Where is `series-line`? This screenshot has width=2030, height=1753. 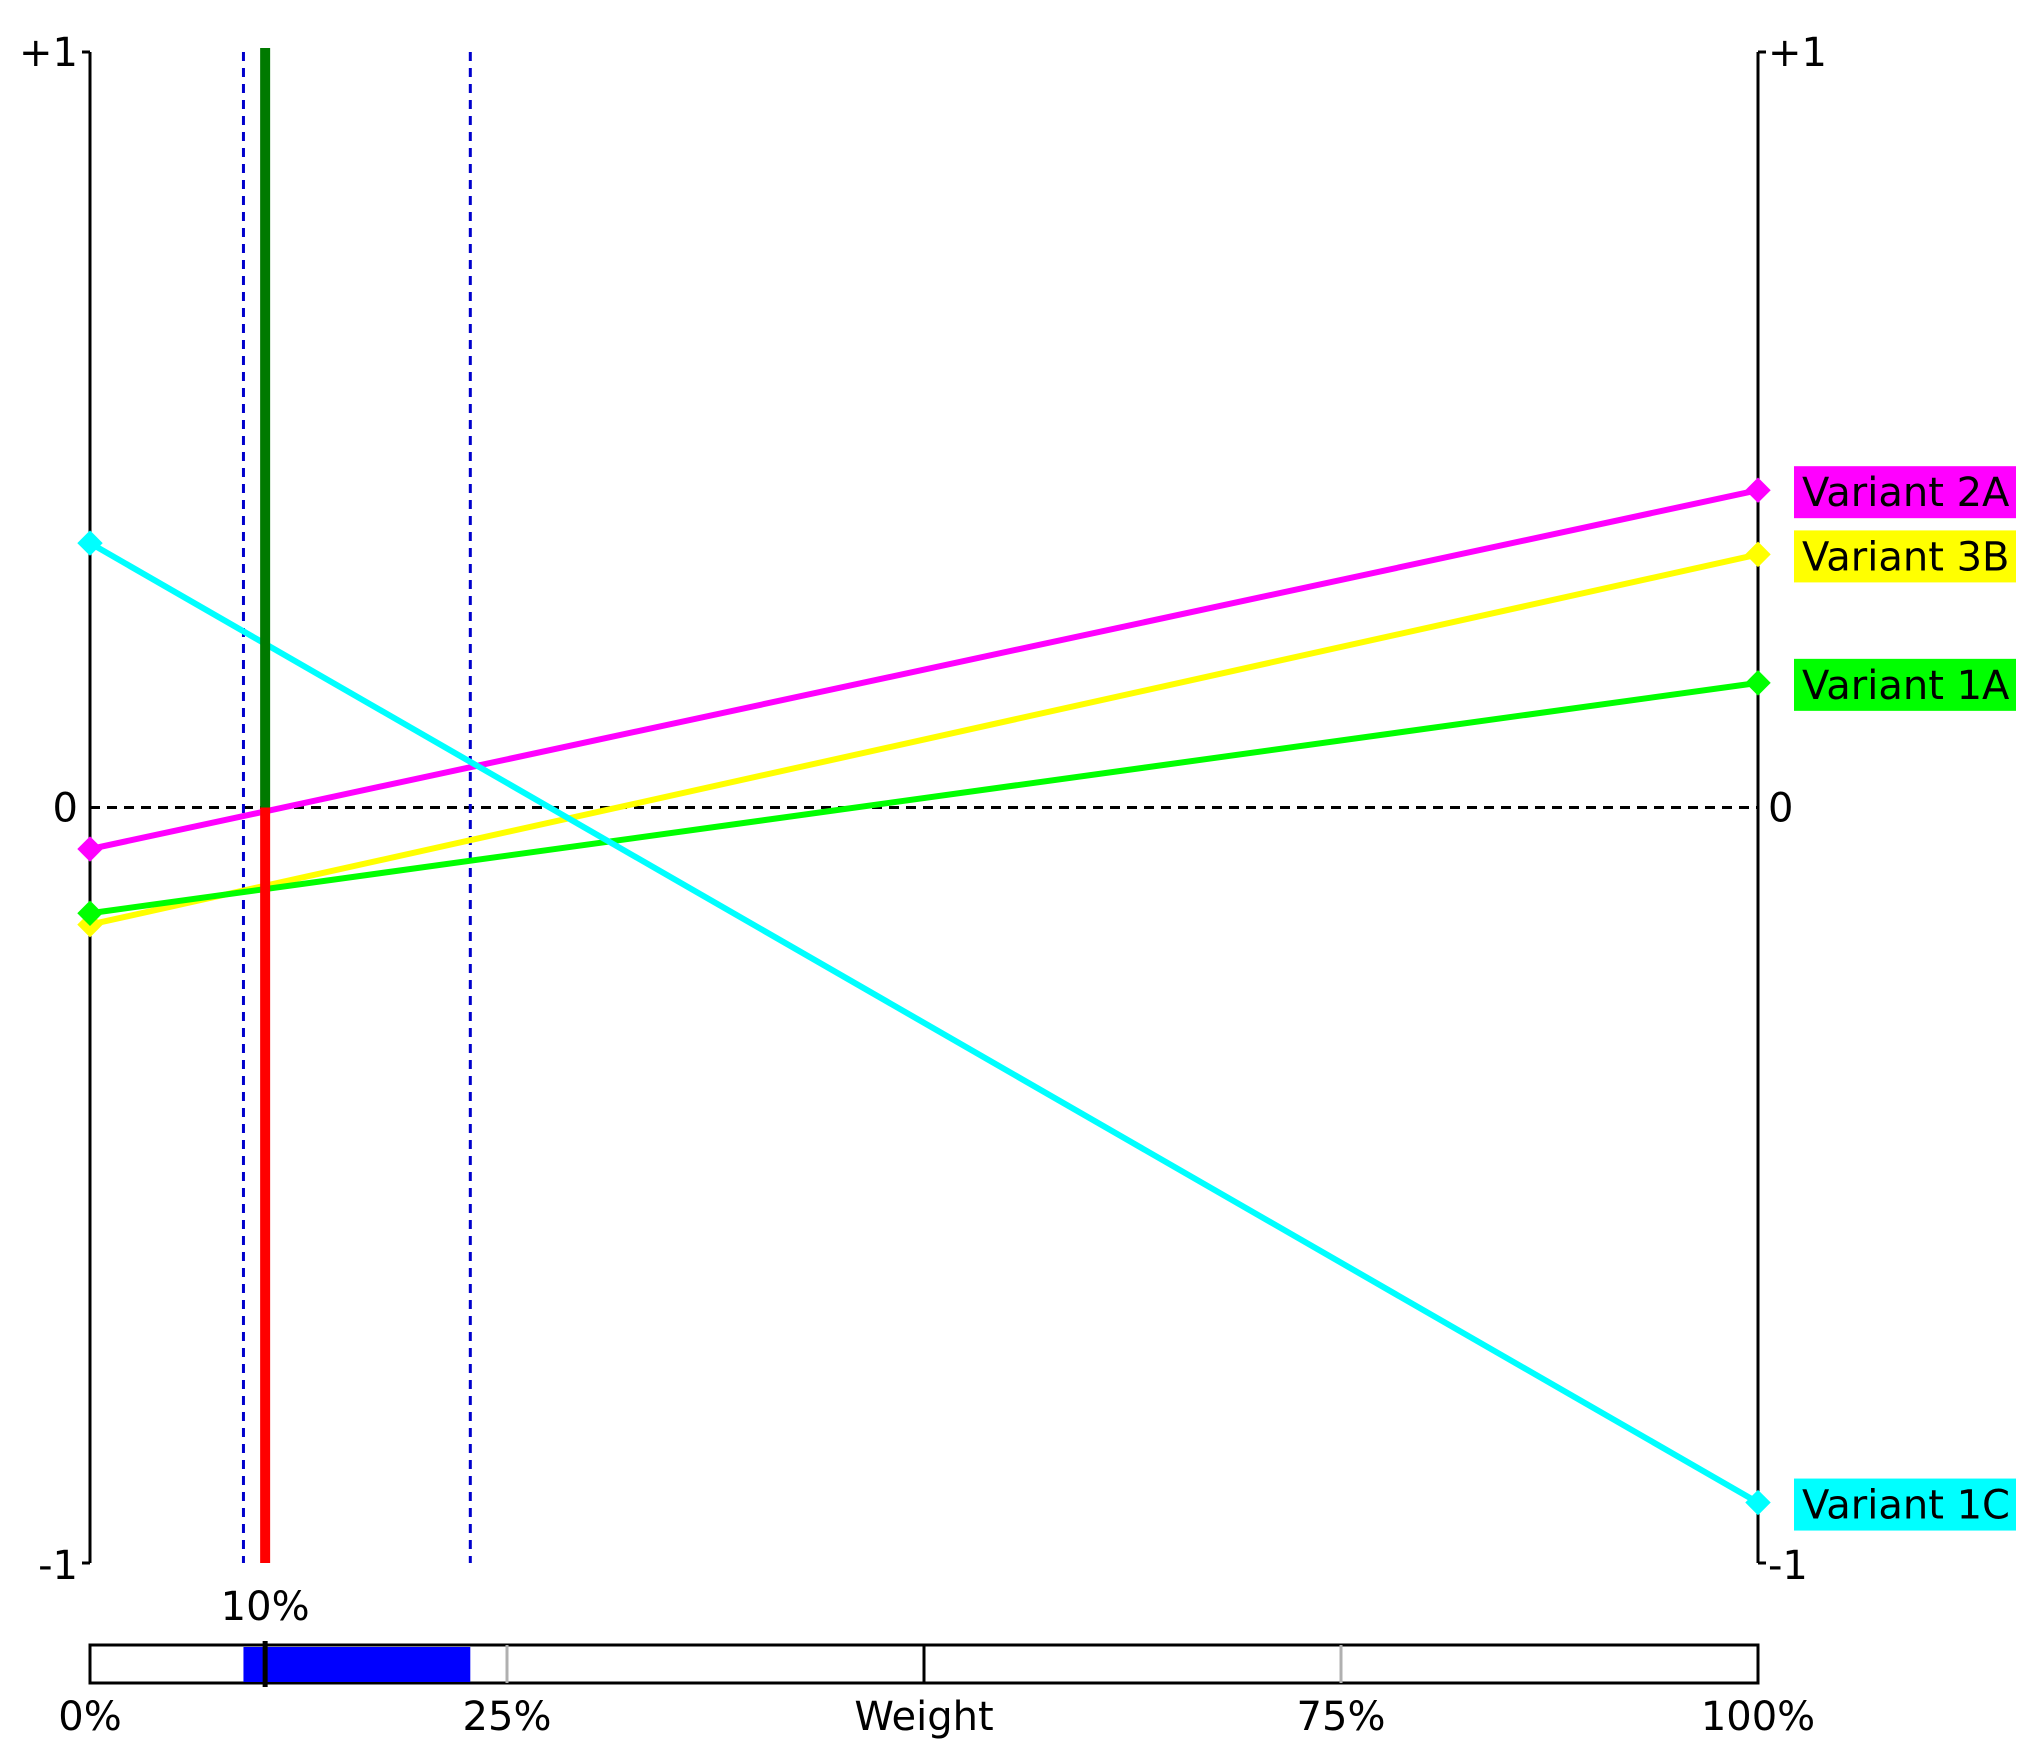
series-line is located at coordinates (924, 798).